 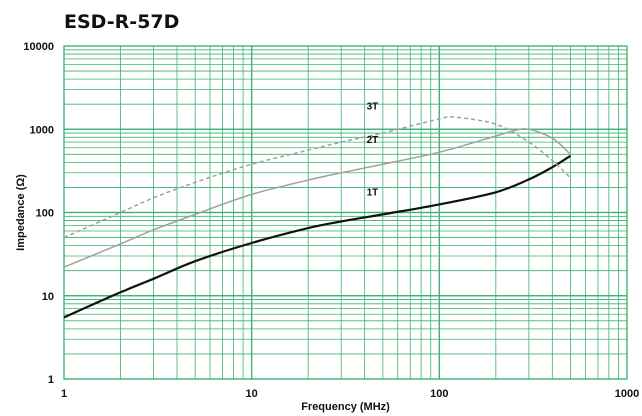 What do you see at coordinates (42, 130) in the screenshot?
I see `y-tick-label: 1000` at bounding box center [42, 130].